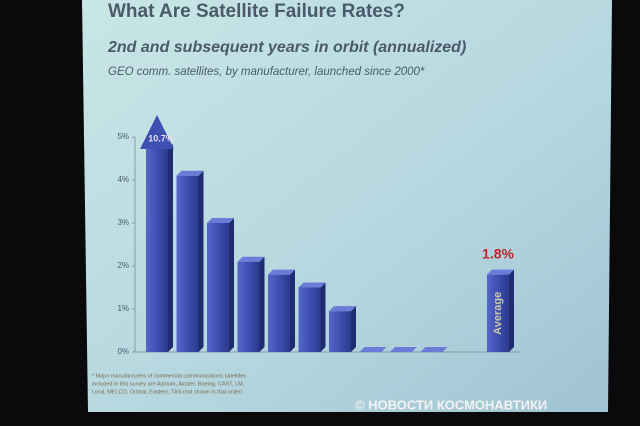  Describe the element at coordinates (451, 404) in the screenshot. I see `watermark: © НОВОСТИ КОСМОНАВТИКИ` at that location.